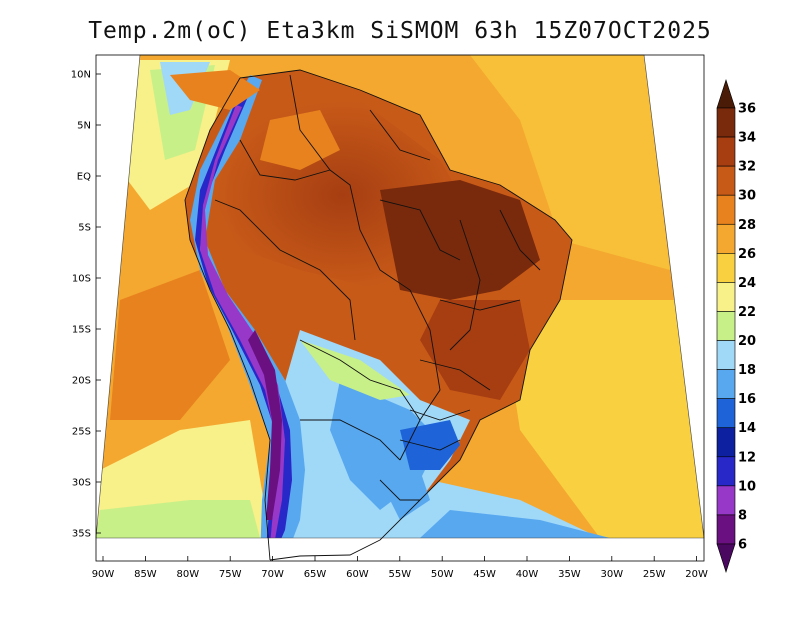 The width and height of the screenshot is (800, 618). Describe the element at coordinates (569, 574) in the screenshot. I see `lon-tick-label: 35W` at that location.